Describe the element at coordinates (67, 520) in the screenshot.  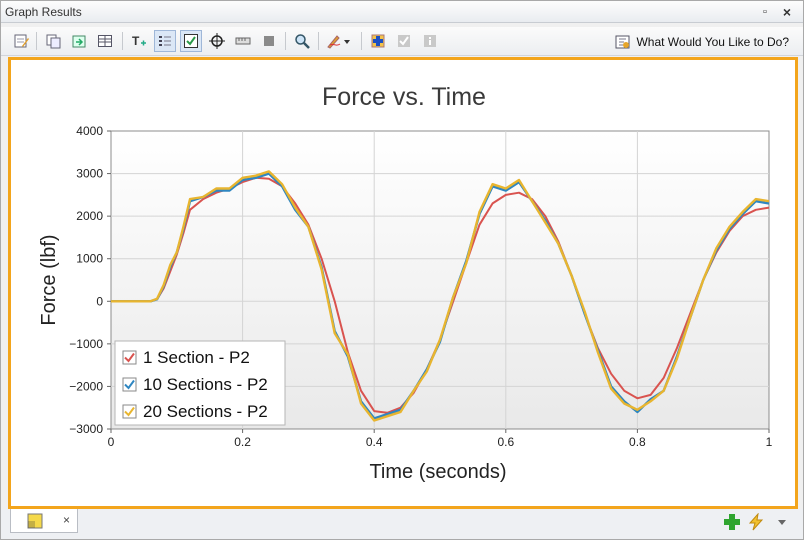
I see `tab-close-button: ×` at that location.